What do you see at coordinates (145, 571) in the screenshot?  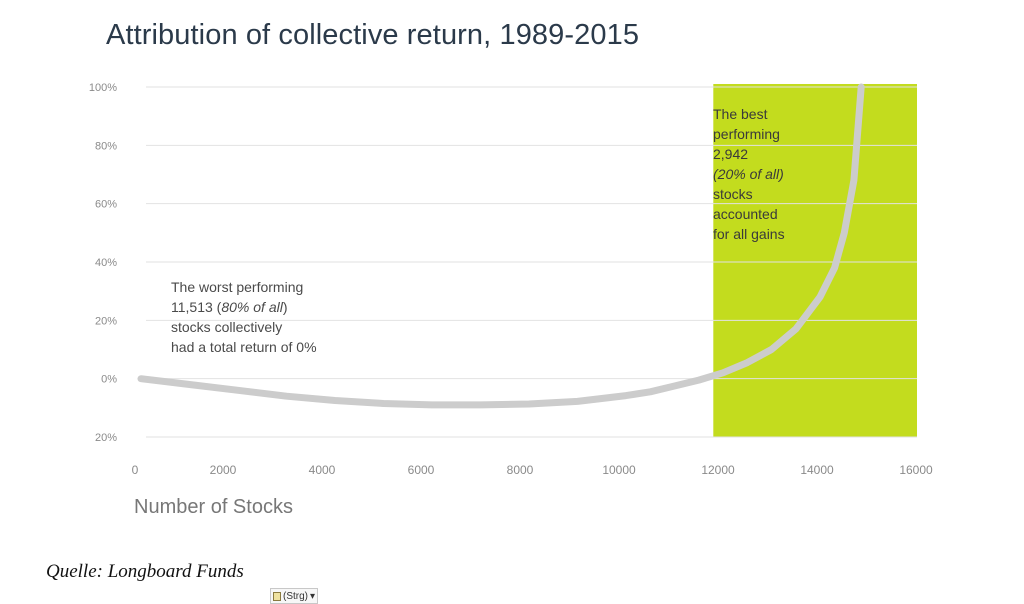 I see `source-caption: Quelle: Longboard Funds` at bounding box center [145, 571].